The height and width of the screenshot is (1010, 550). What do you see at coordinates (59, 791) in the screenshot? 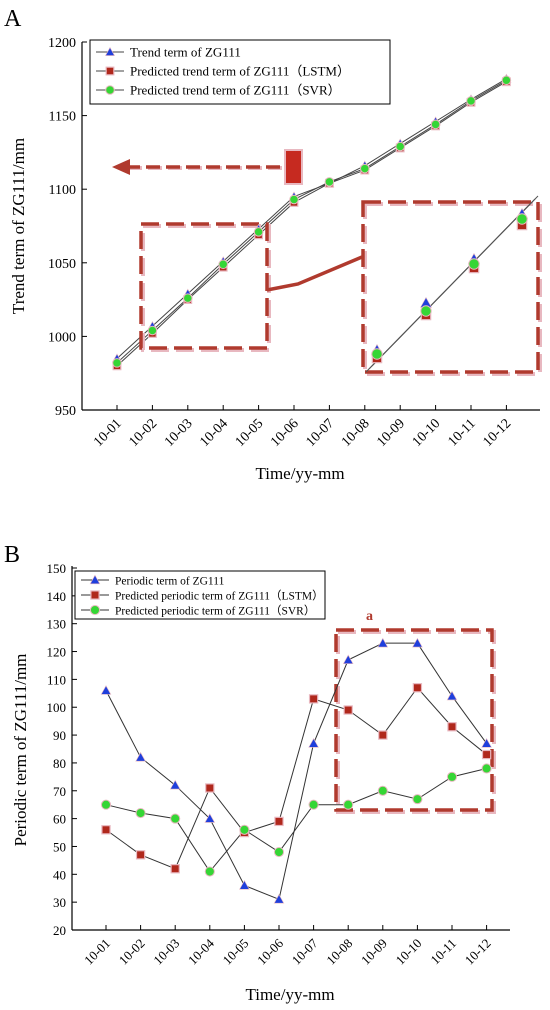
I see `y-tick-label: 70` at bounding box center [59, 791].